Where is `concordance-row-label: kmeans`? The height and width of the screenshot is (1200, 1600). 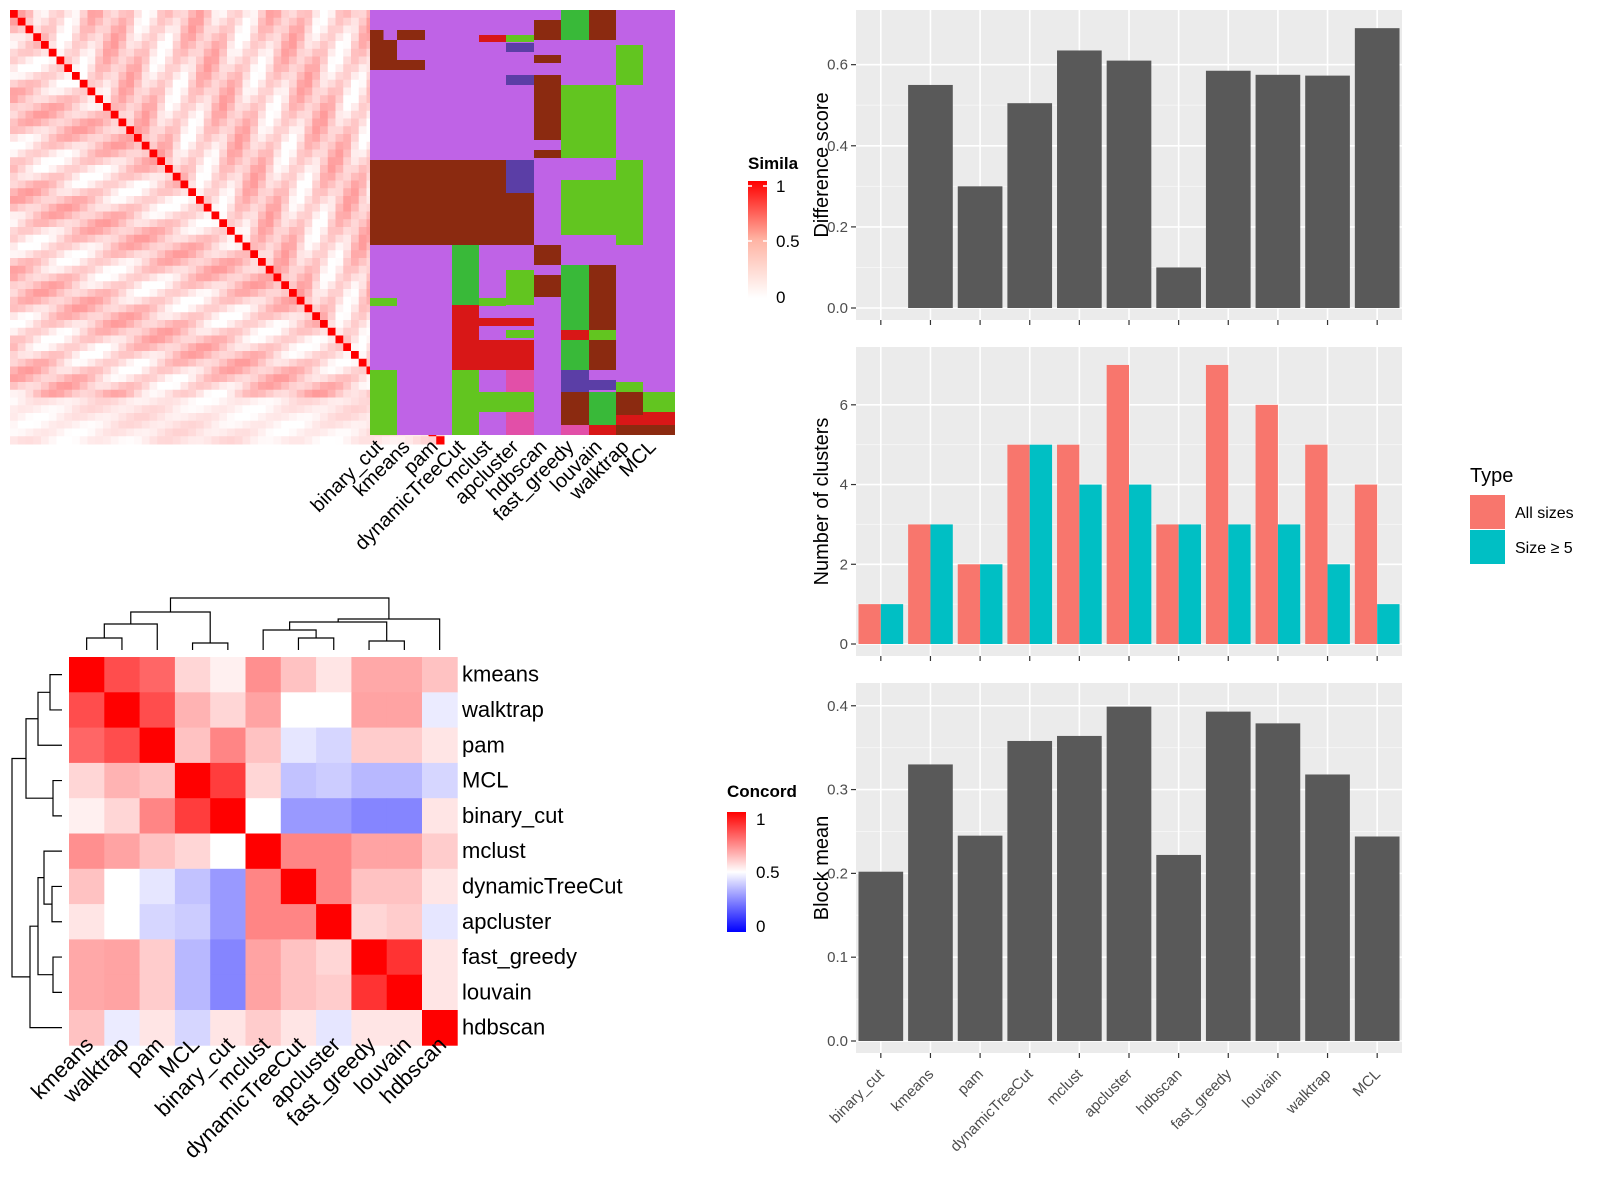 concordance-row-label: kmeans is located at coordinates (500, 674).